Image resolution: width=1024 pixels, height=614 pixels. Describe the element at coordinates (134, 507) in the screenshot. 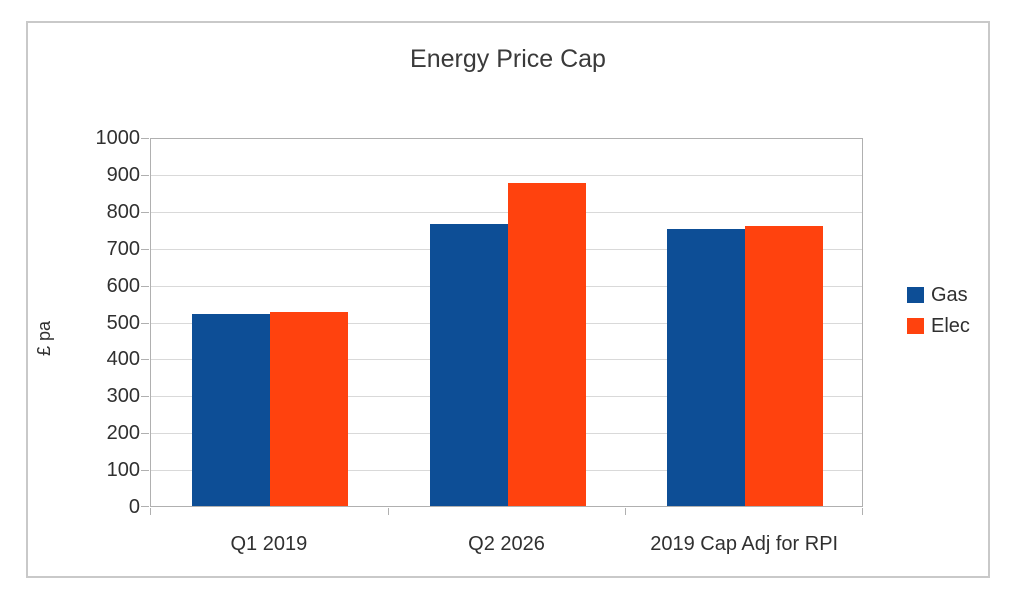

I see `y-tick-label: 0` at that location.